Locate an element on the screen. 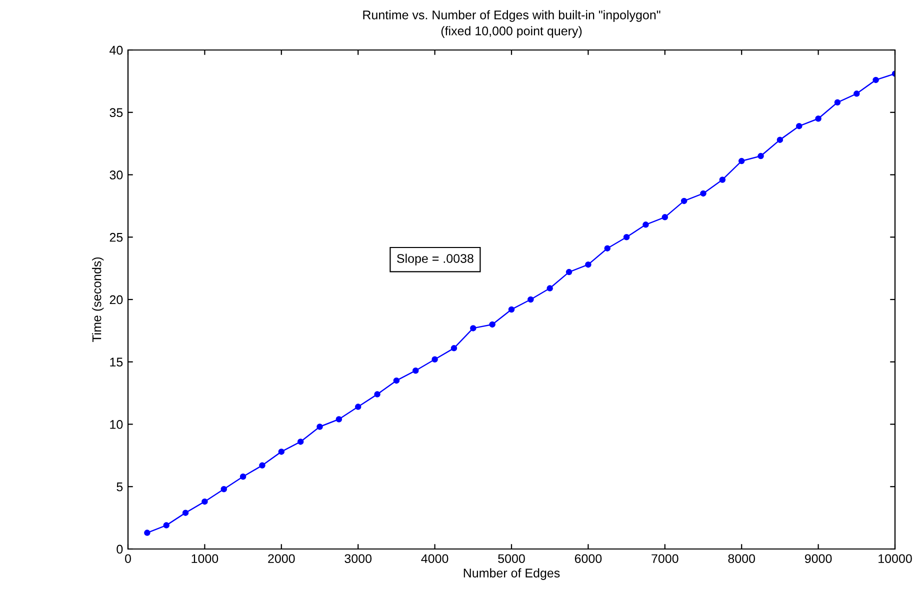  x-tick-label: 10000 is located at coordinates (895, 559).